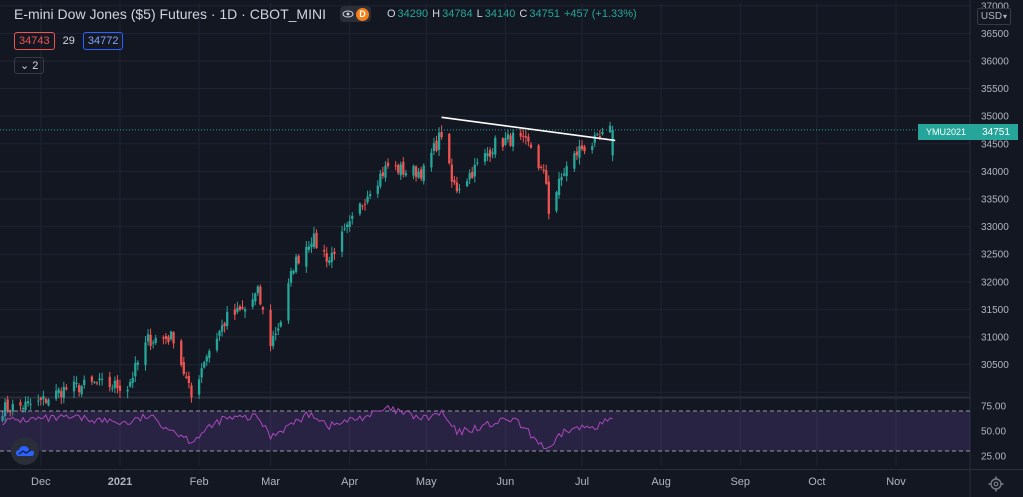  I want to click on ohlc-value: 34140, so click(500, 14).